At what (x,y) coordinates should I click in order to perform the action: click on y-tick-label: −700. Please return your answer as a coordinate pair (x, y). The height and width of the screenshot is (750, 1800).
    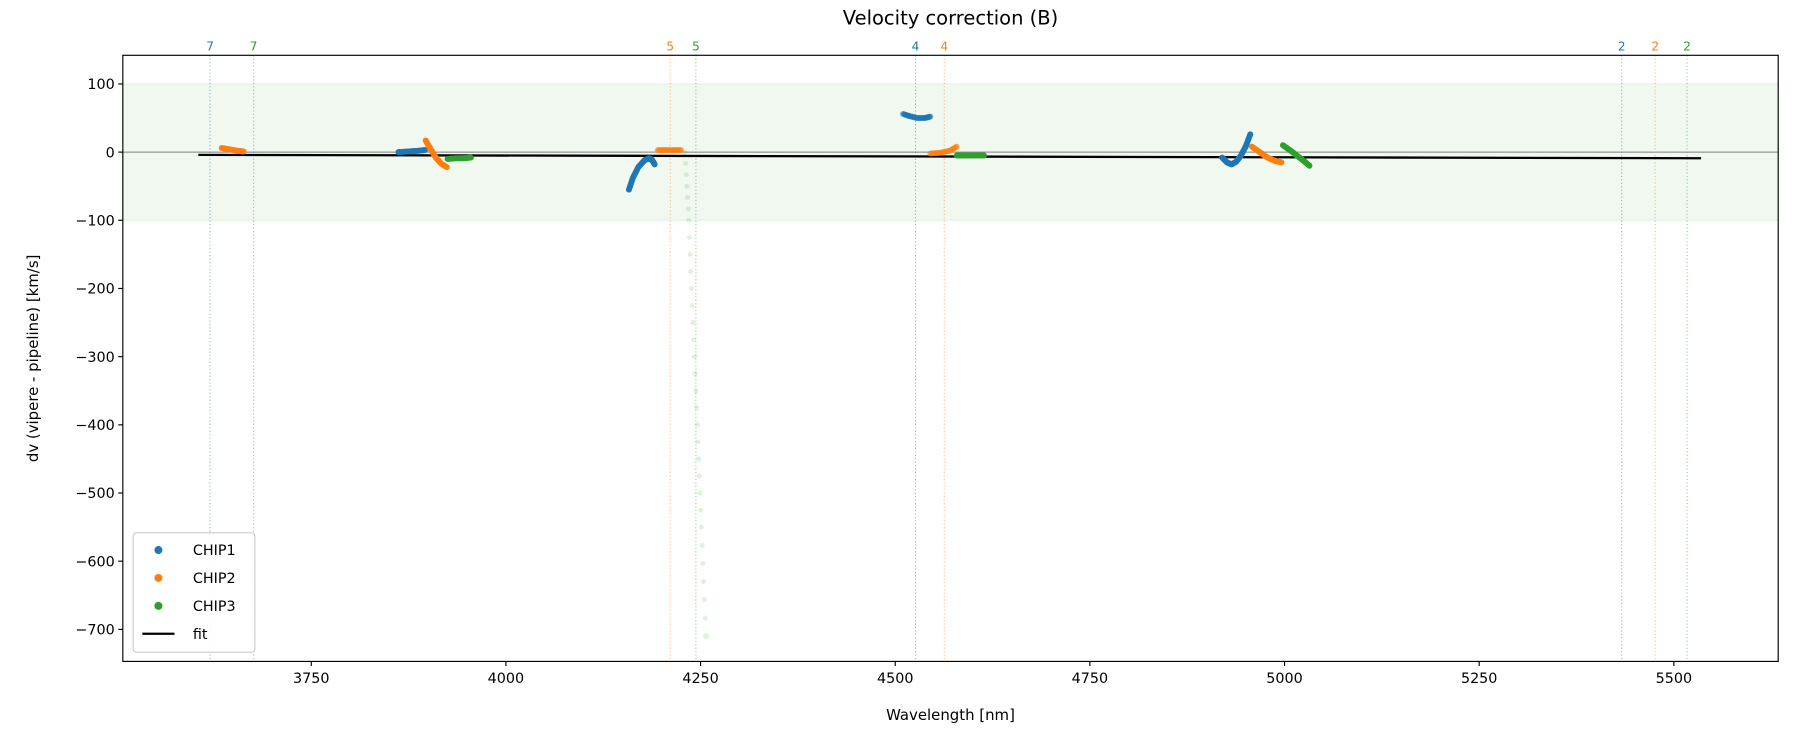
    Looking at the image, I should click on (94, 631).